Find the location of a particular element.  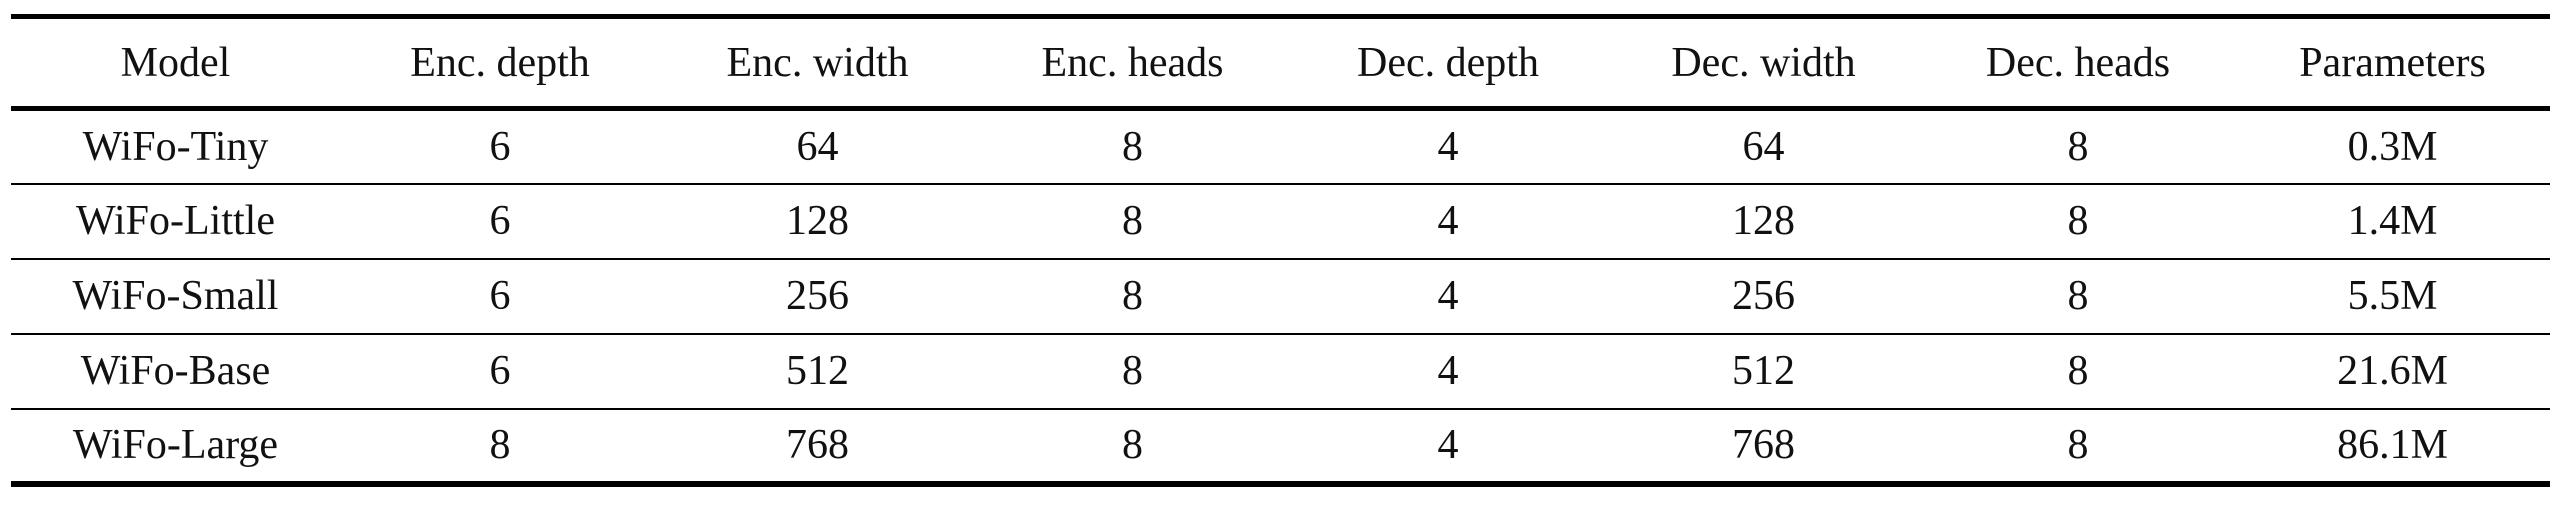

column-header: Enc. depth is located at coordinates (500, 62).